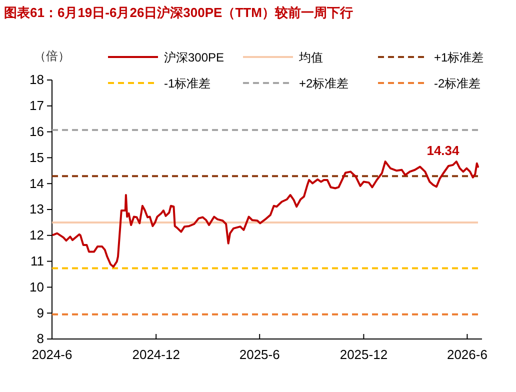  I want to click on y-tick-label: 16, so click(37, 131).